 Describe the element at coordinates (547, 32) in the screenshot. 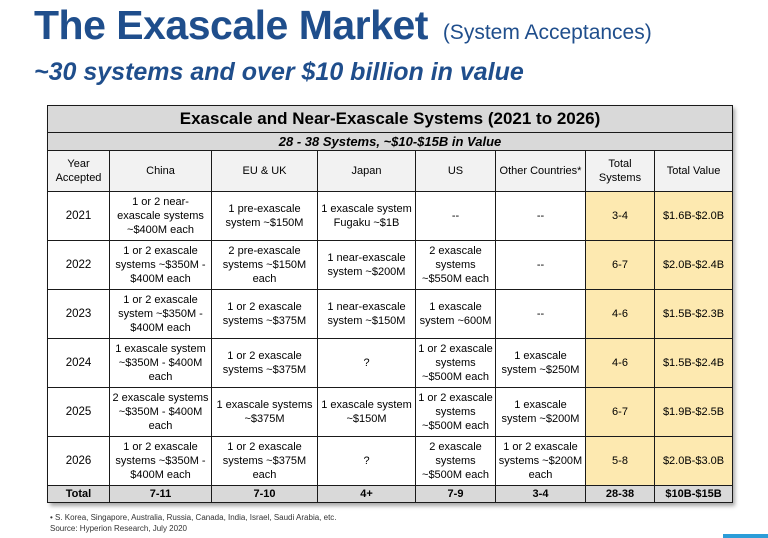

I see `page-title-note: (System Acceptances)` at that location.